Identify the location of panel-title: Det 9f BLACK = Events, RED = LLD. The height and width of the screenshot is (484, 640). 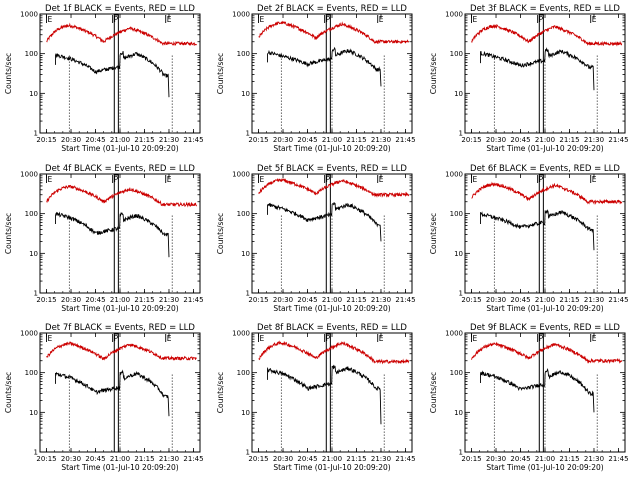
(545, 328).